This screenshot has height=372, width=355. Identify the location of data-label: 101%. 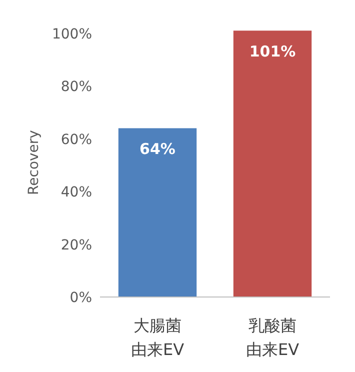
(272, 51).